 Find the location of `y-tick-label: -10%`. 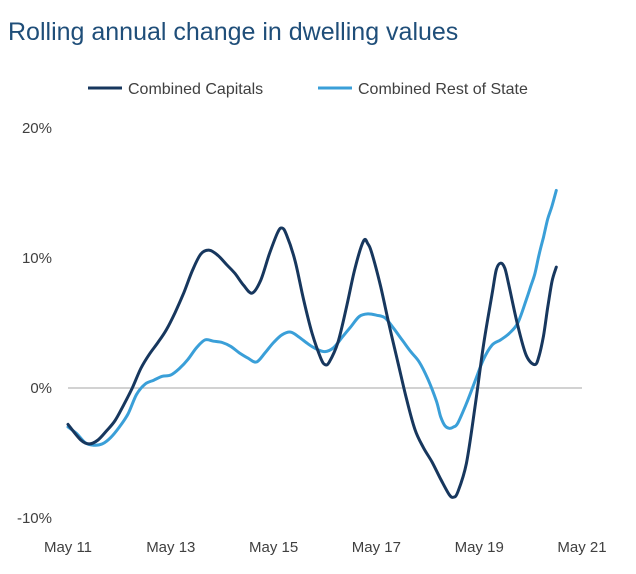

y-tick-label: -10% is located at coordinates (34, 518).